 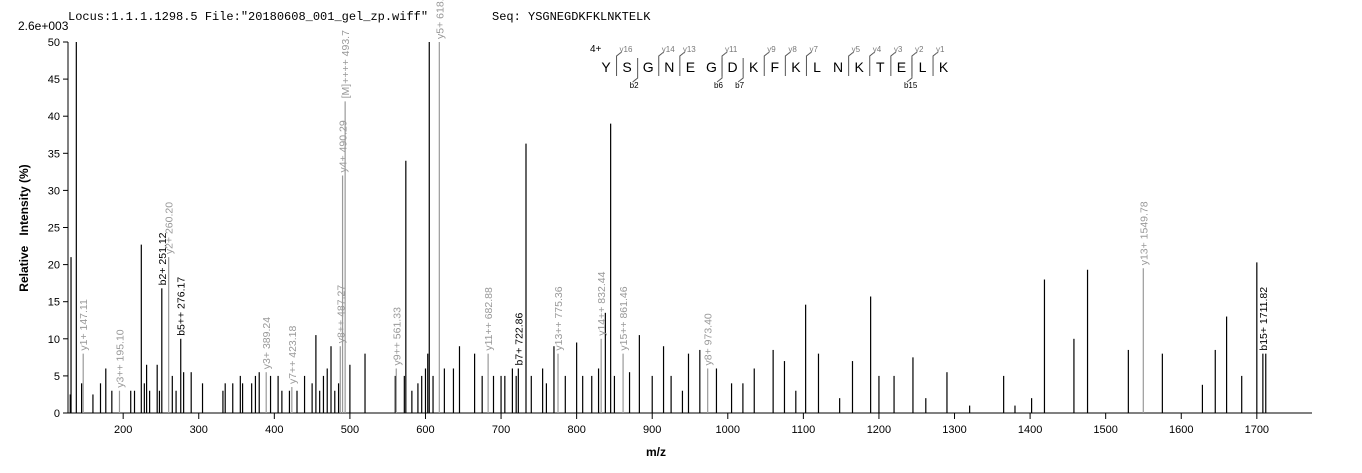 I want to click on residue: S, so click(x=626, y=67).